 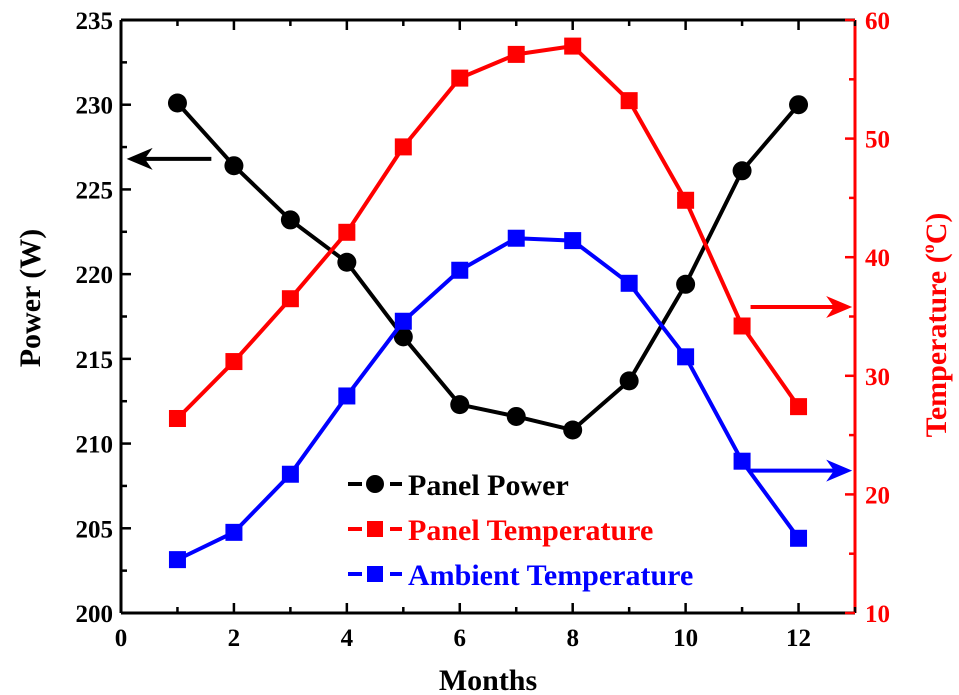 What do you see at coordinates (936, 345) in the screenshot?
I see `y-axis-right-title-part1: Temperature (` at bounding box center [936, 345].